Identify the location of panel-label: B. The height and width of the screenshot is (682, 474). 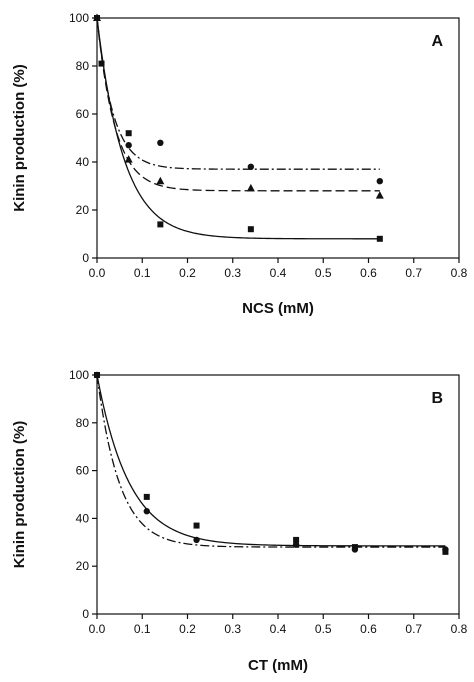
(437, 398).